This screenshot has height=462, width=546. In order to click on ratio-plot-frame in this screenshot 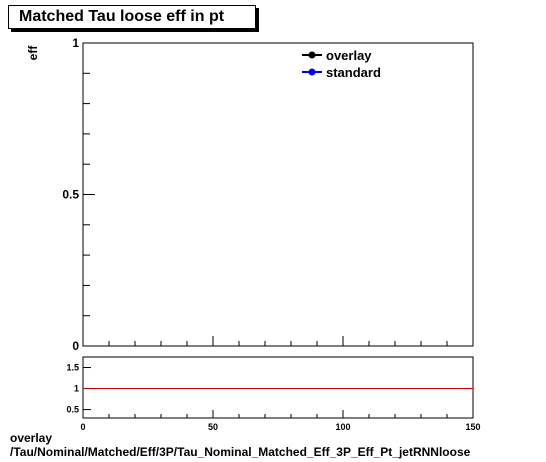, I will do `click(278, 387)`.